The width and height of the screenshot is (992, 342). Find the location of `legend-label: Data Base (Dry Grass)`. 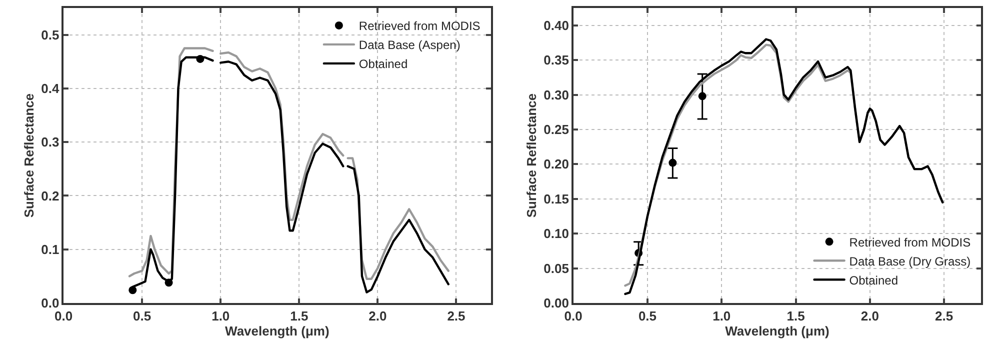

legend-label: Data Base (Dry Grass) is located at coordinates (910, 261).